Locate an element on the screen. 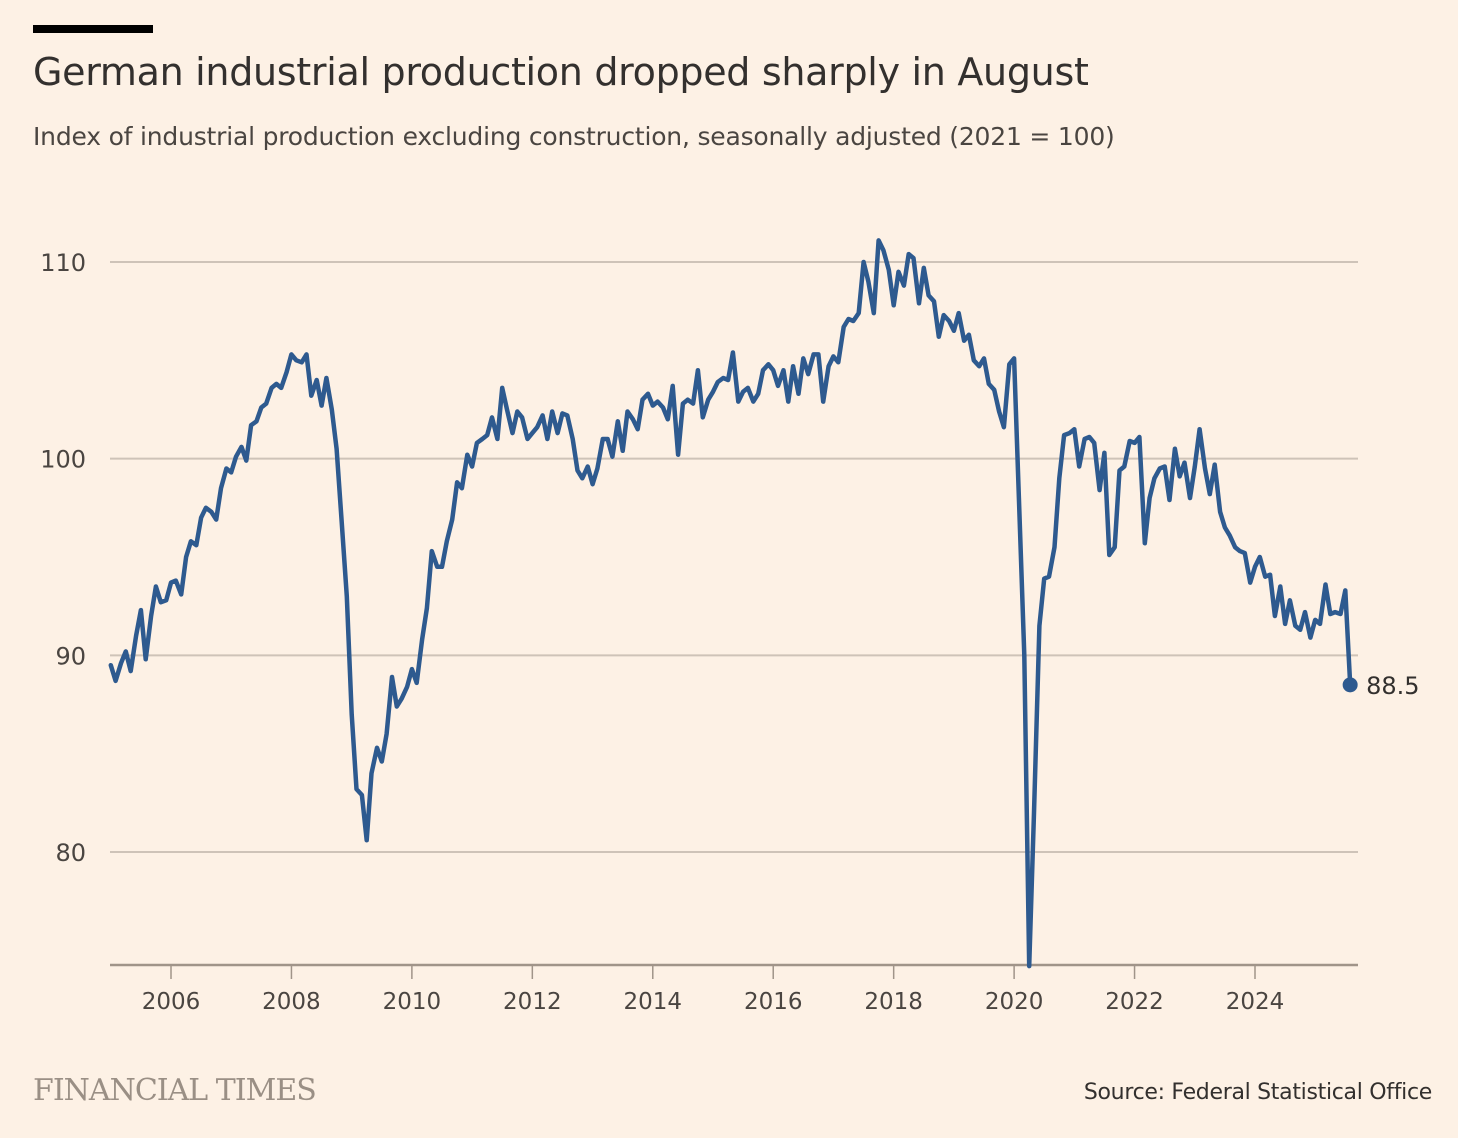  brand-top-bar is located at coordinates (93, 29).